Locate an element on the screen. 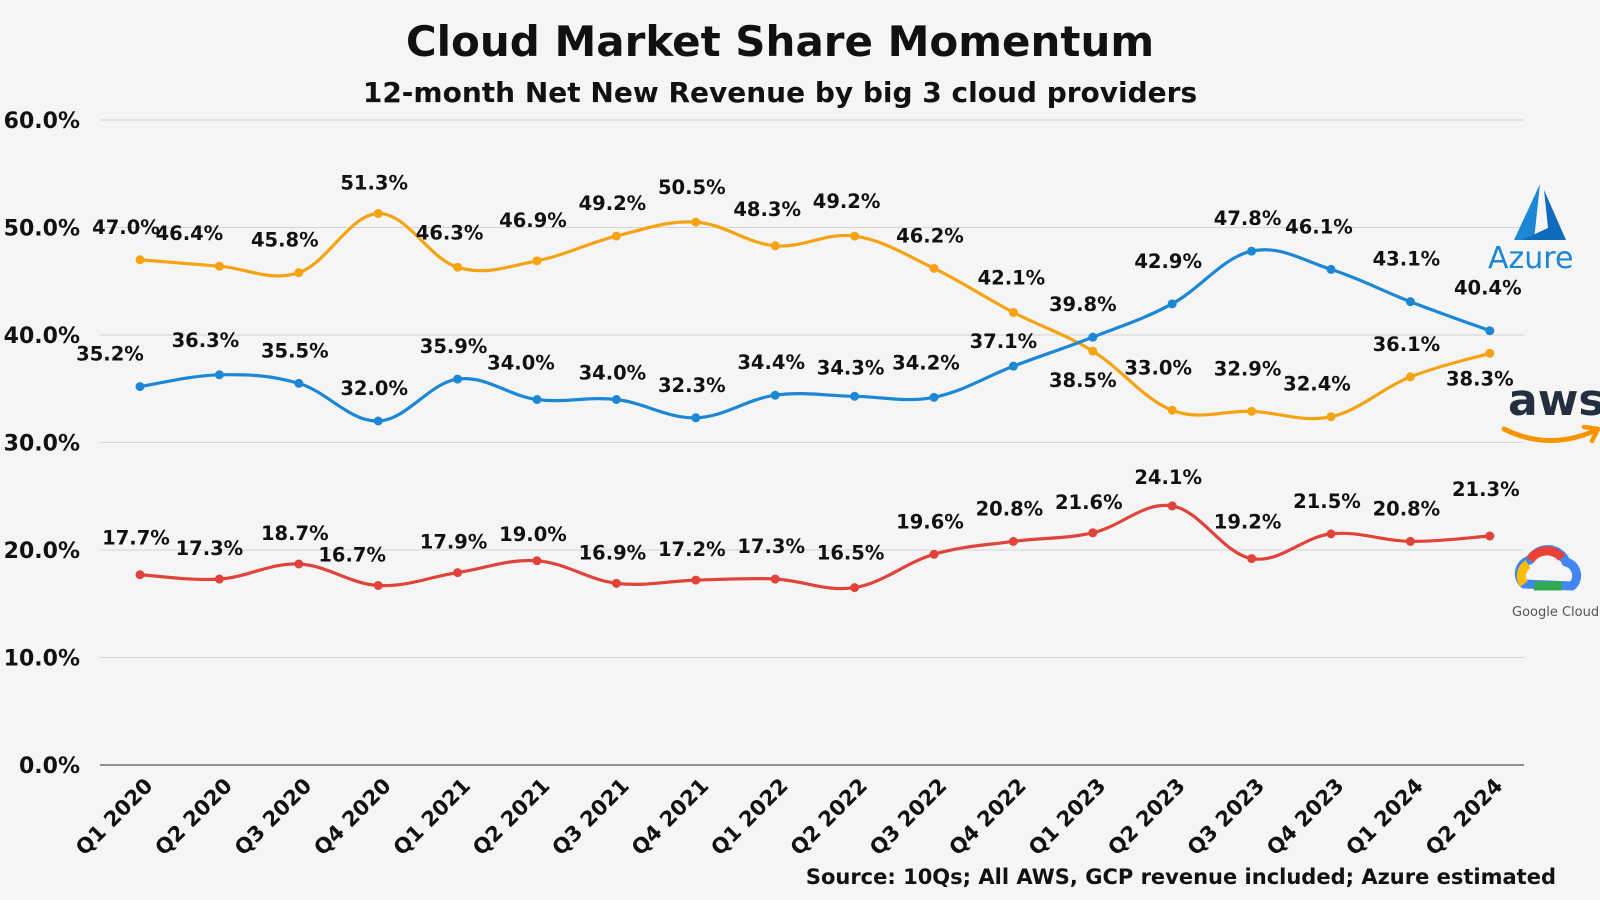 The height and width of the screenshot is (900, 1600). x-tick-label: Q1 2021 is located at coordinates (432, 817).